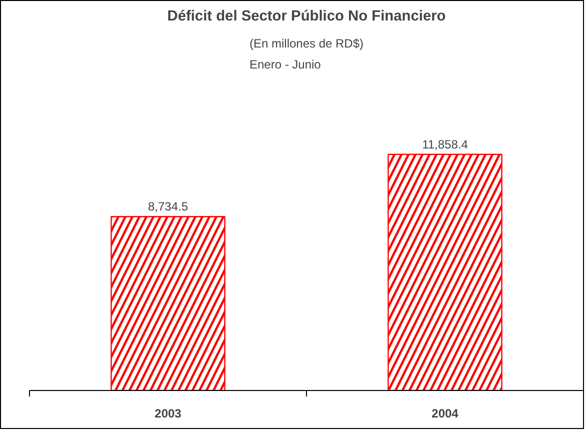 The height and width of the screenshot is (433, 588). Describe the element at coordinates (306, 54) in the screenshot. I see `chart-subtitle: (En millones de RD$) Enero - Junio` at that location.